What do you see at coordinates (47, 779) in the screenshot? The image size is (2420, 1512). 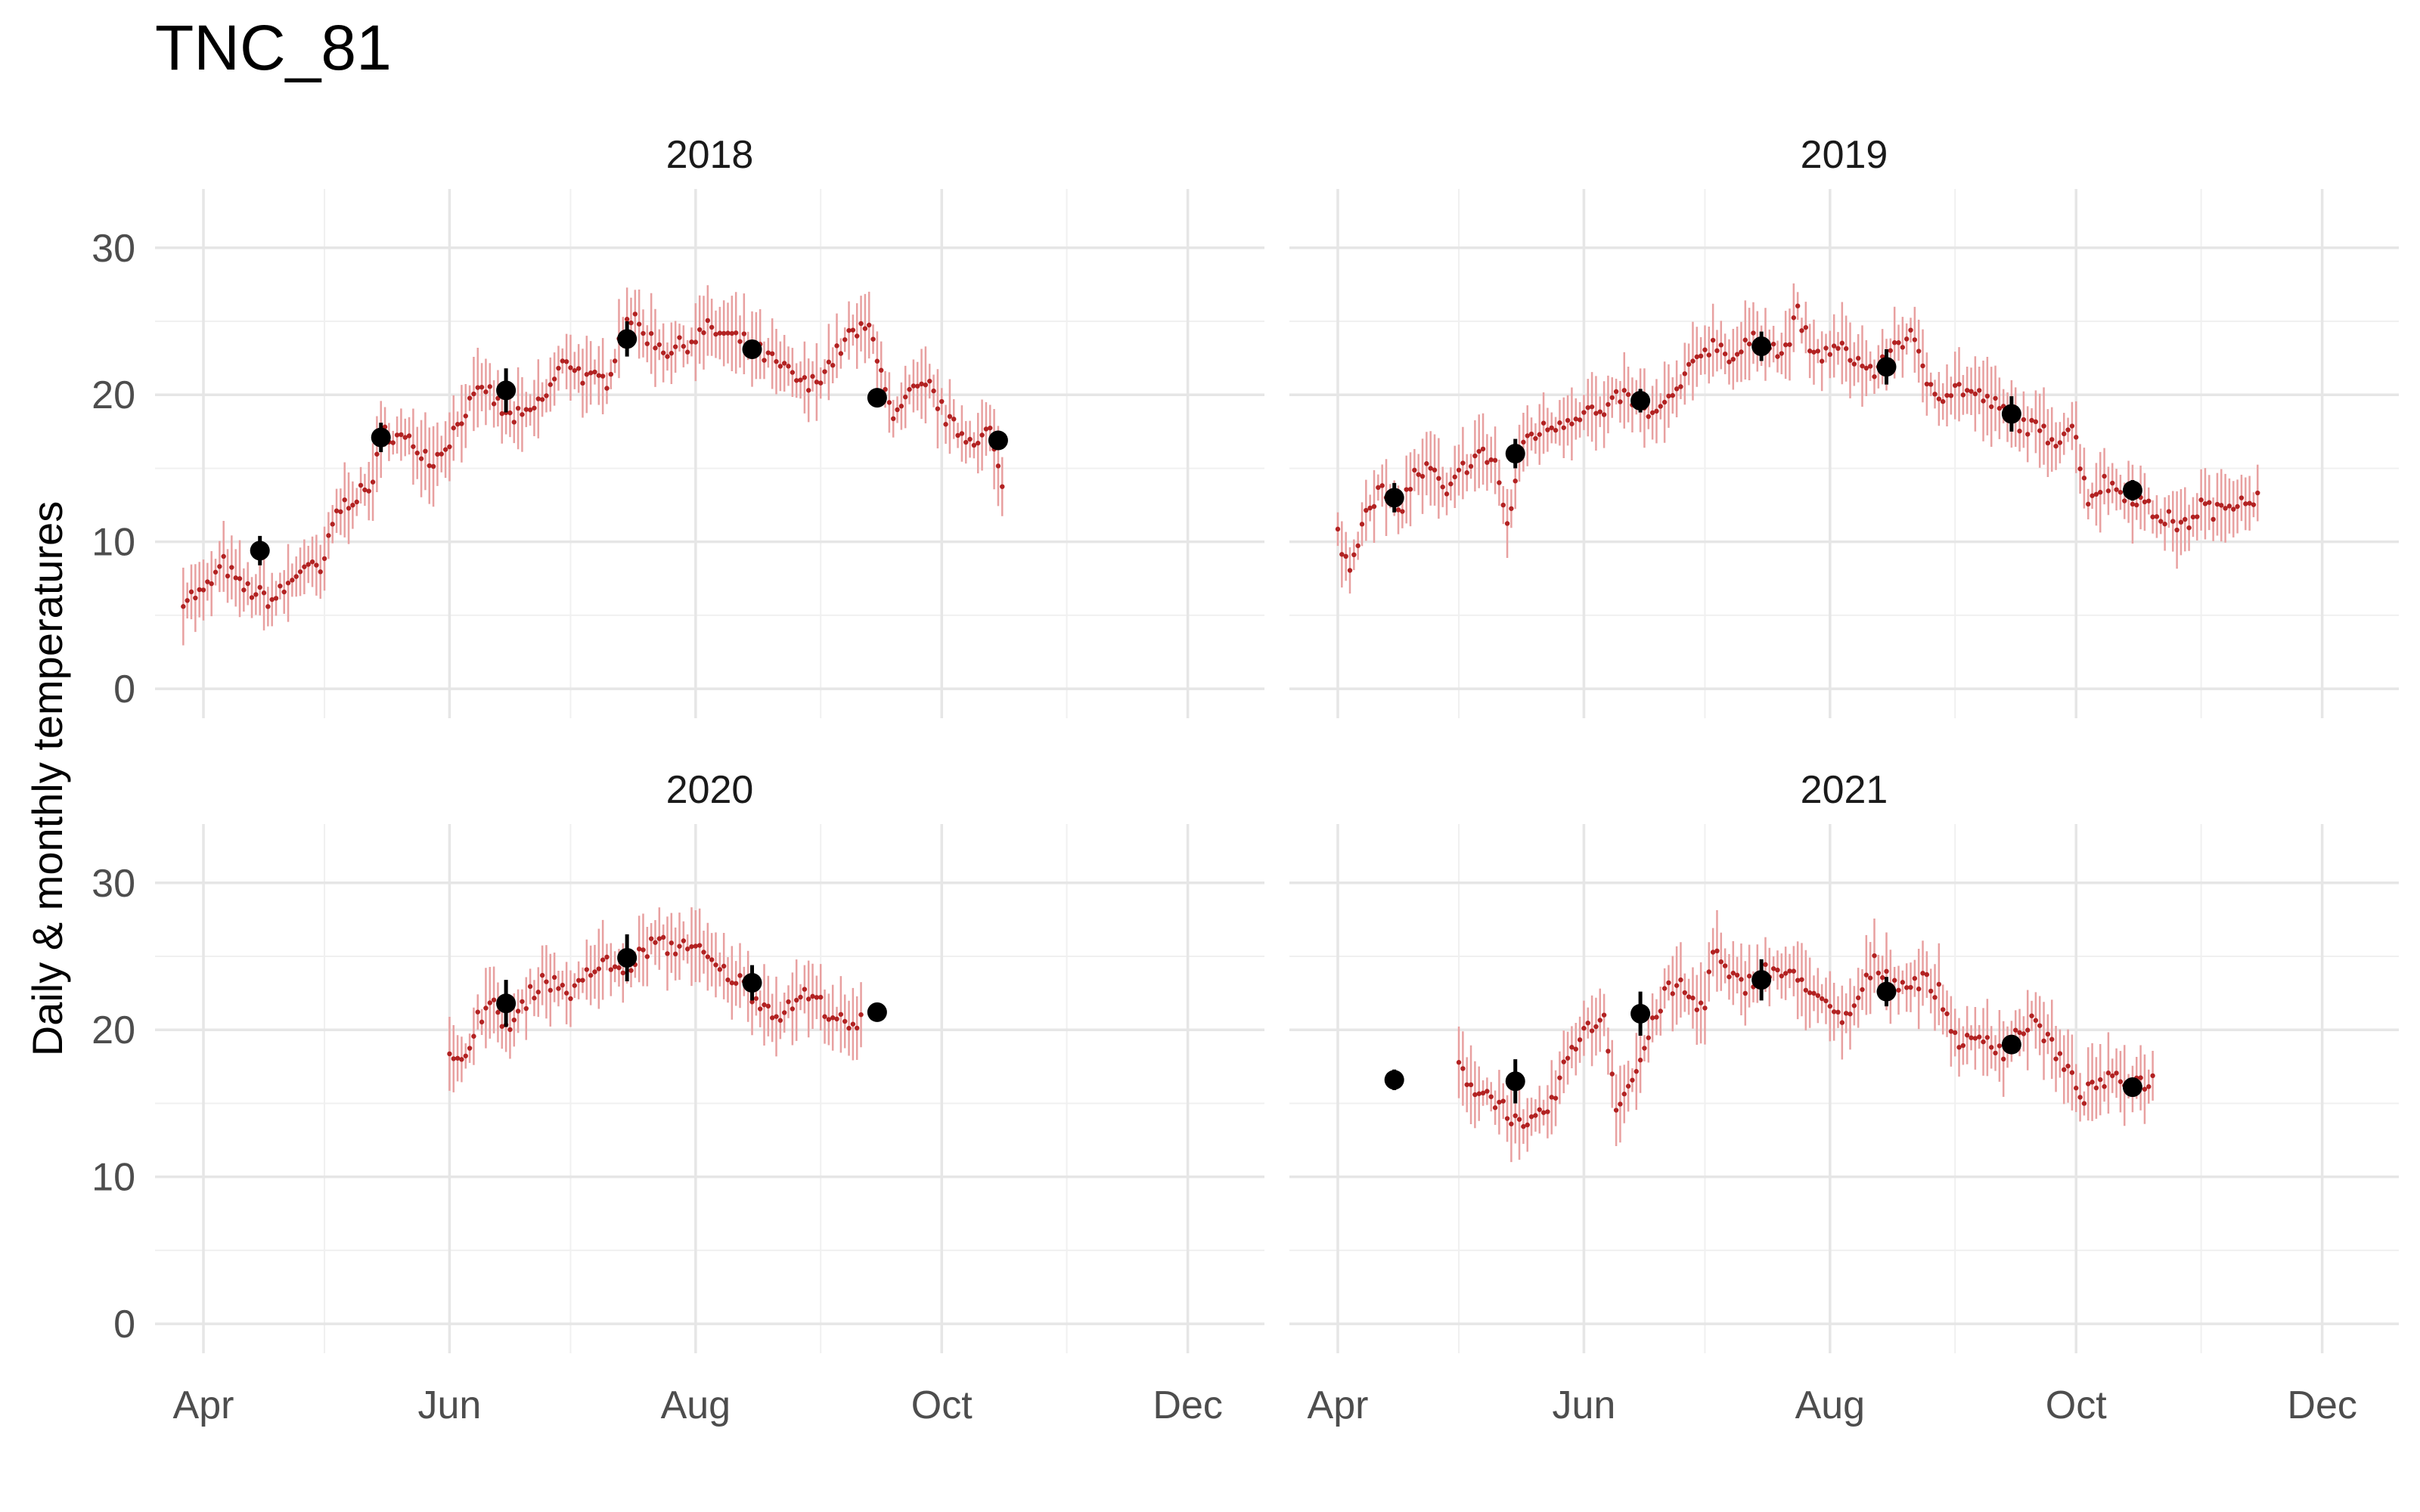 I see `y-axis-label: Daily & monthly temperatures` at bounding box center [47, 779].